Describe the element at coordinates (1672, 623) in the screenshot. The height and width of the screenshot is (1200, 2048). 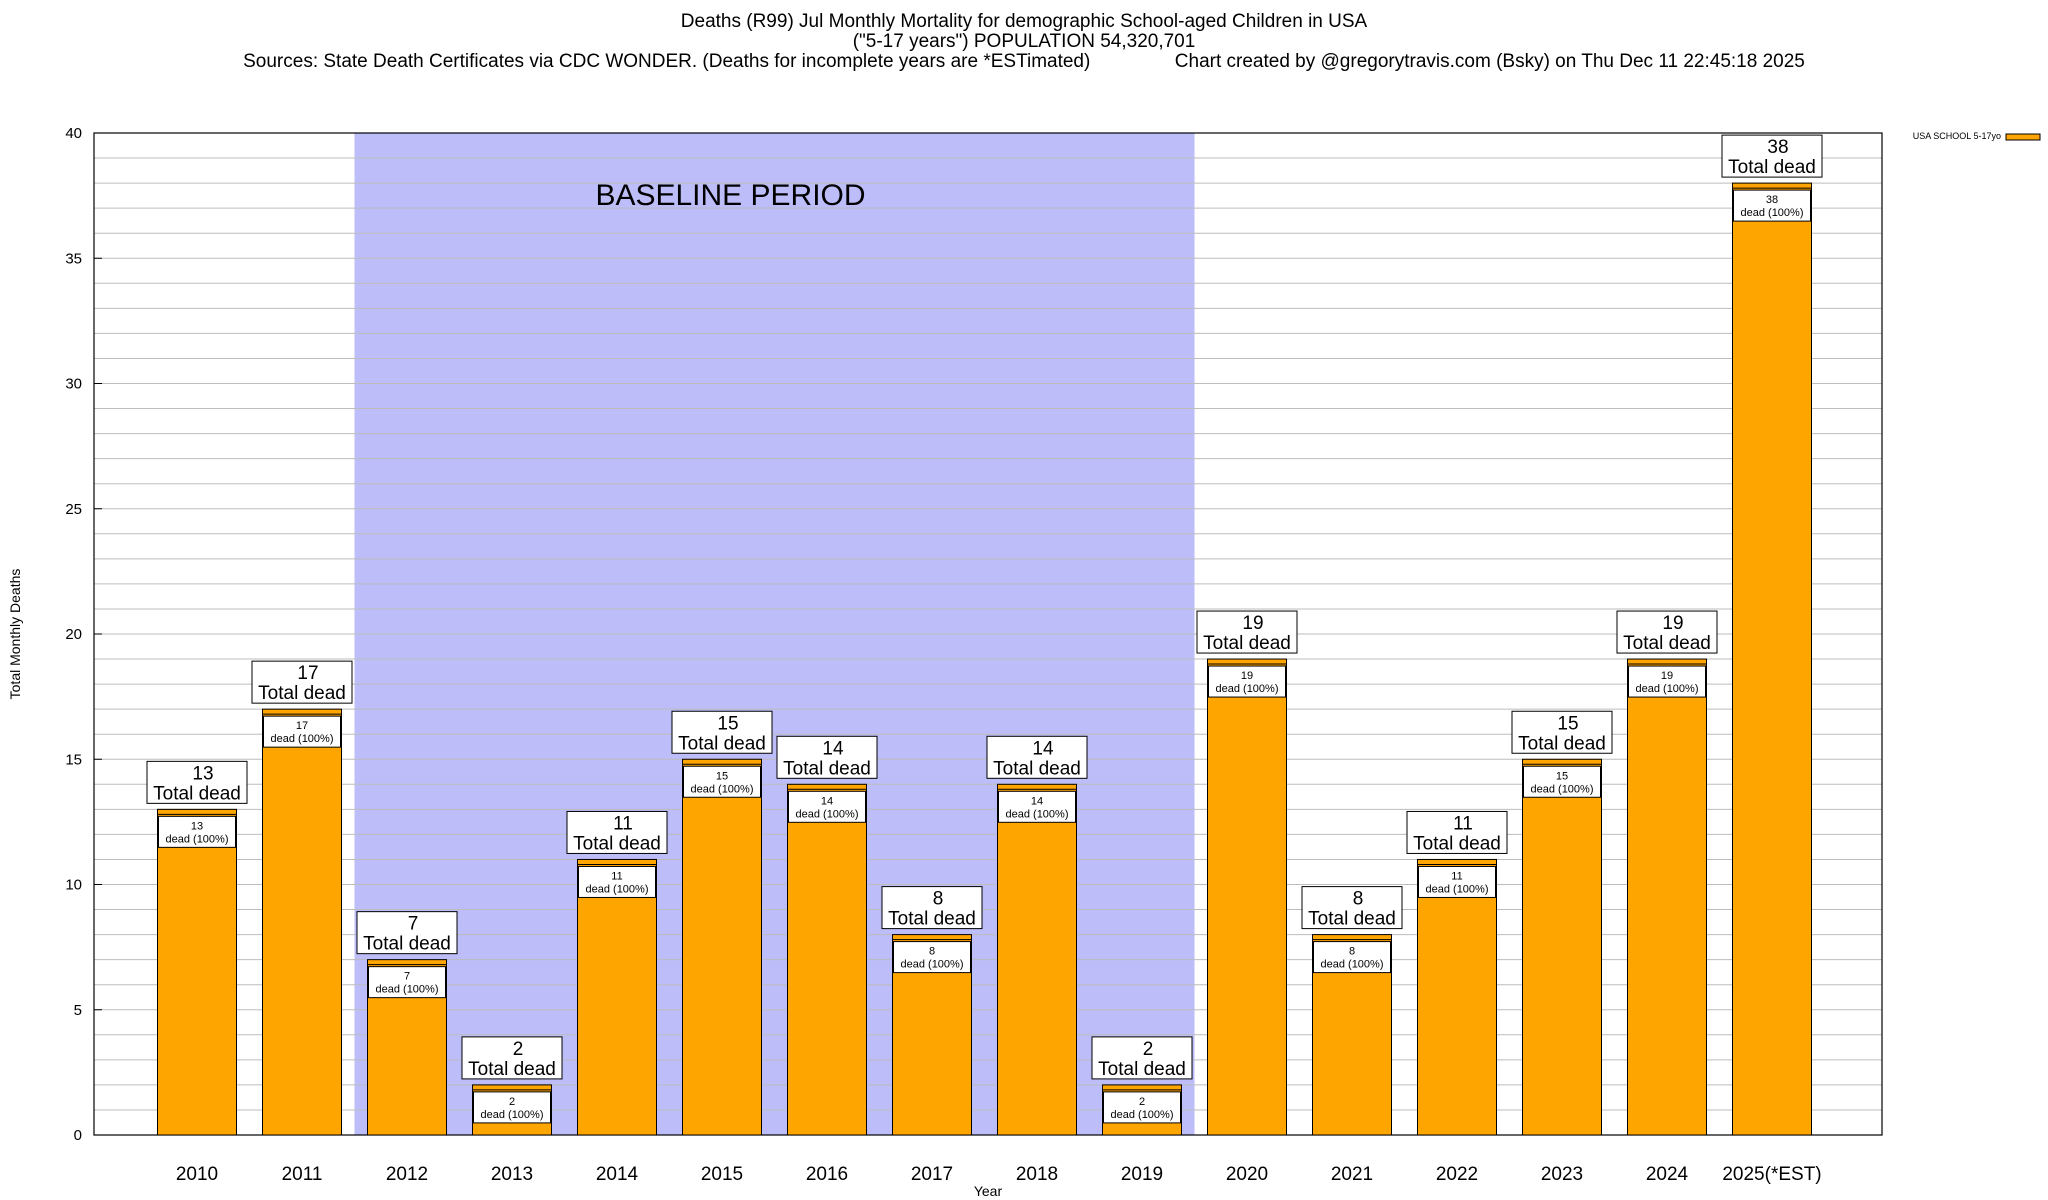
I see `bar-total-value: 19` at that location.